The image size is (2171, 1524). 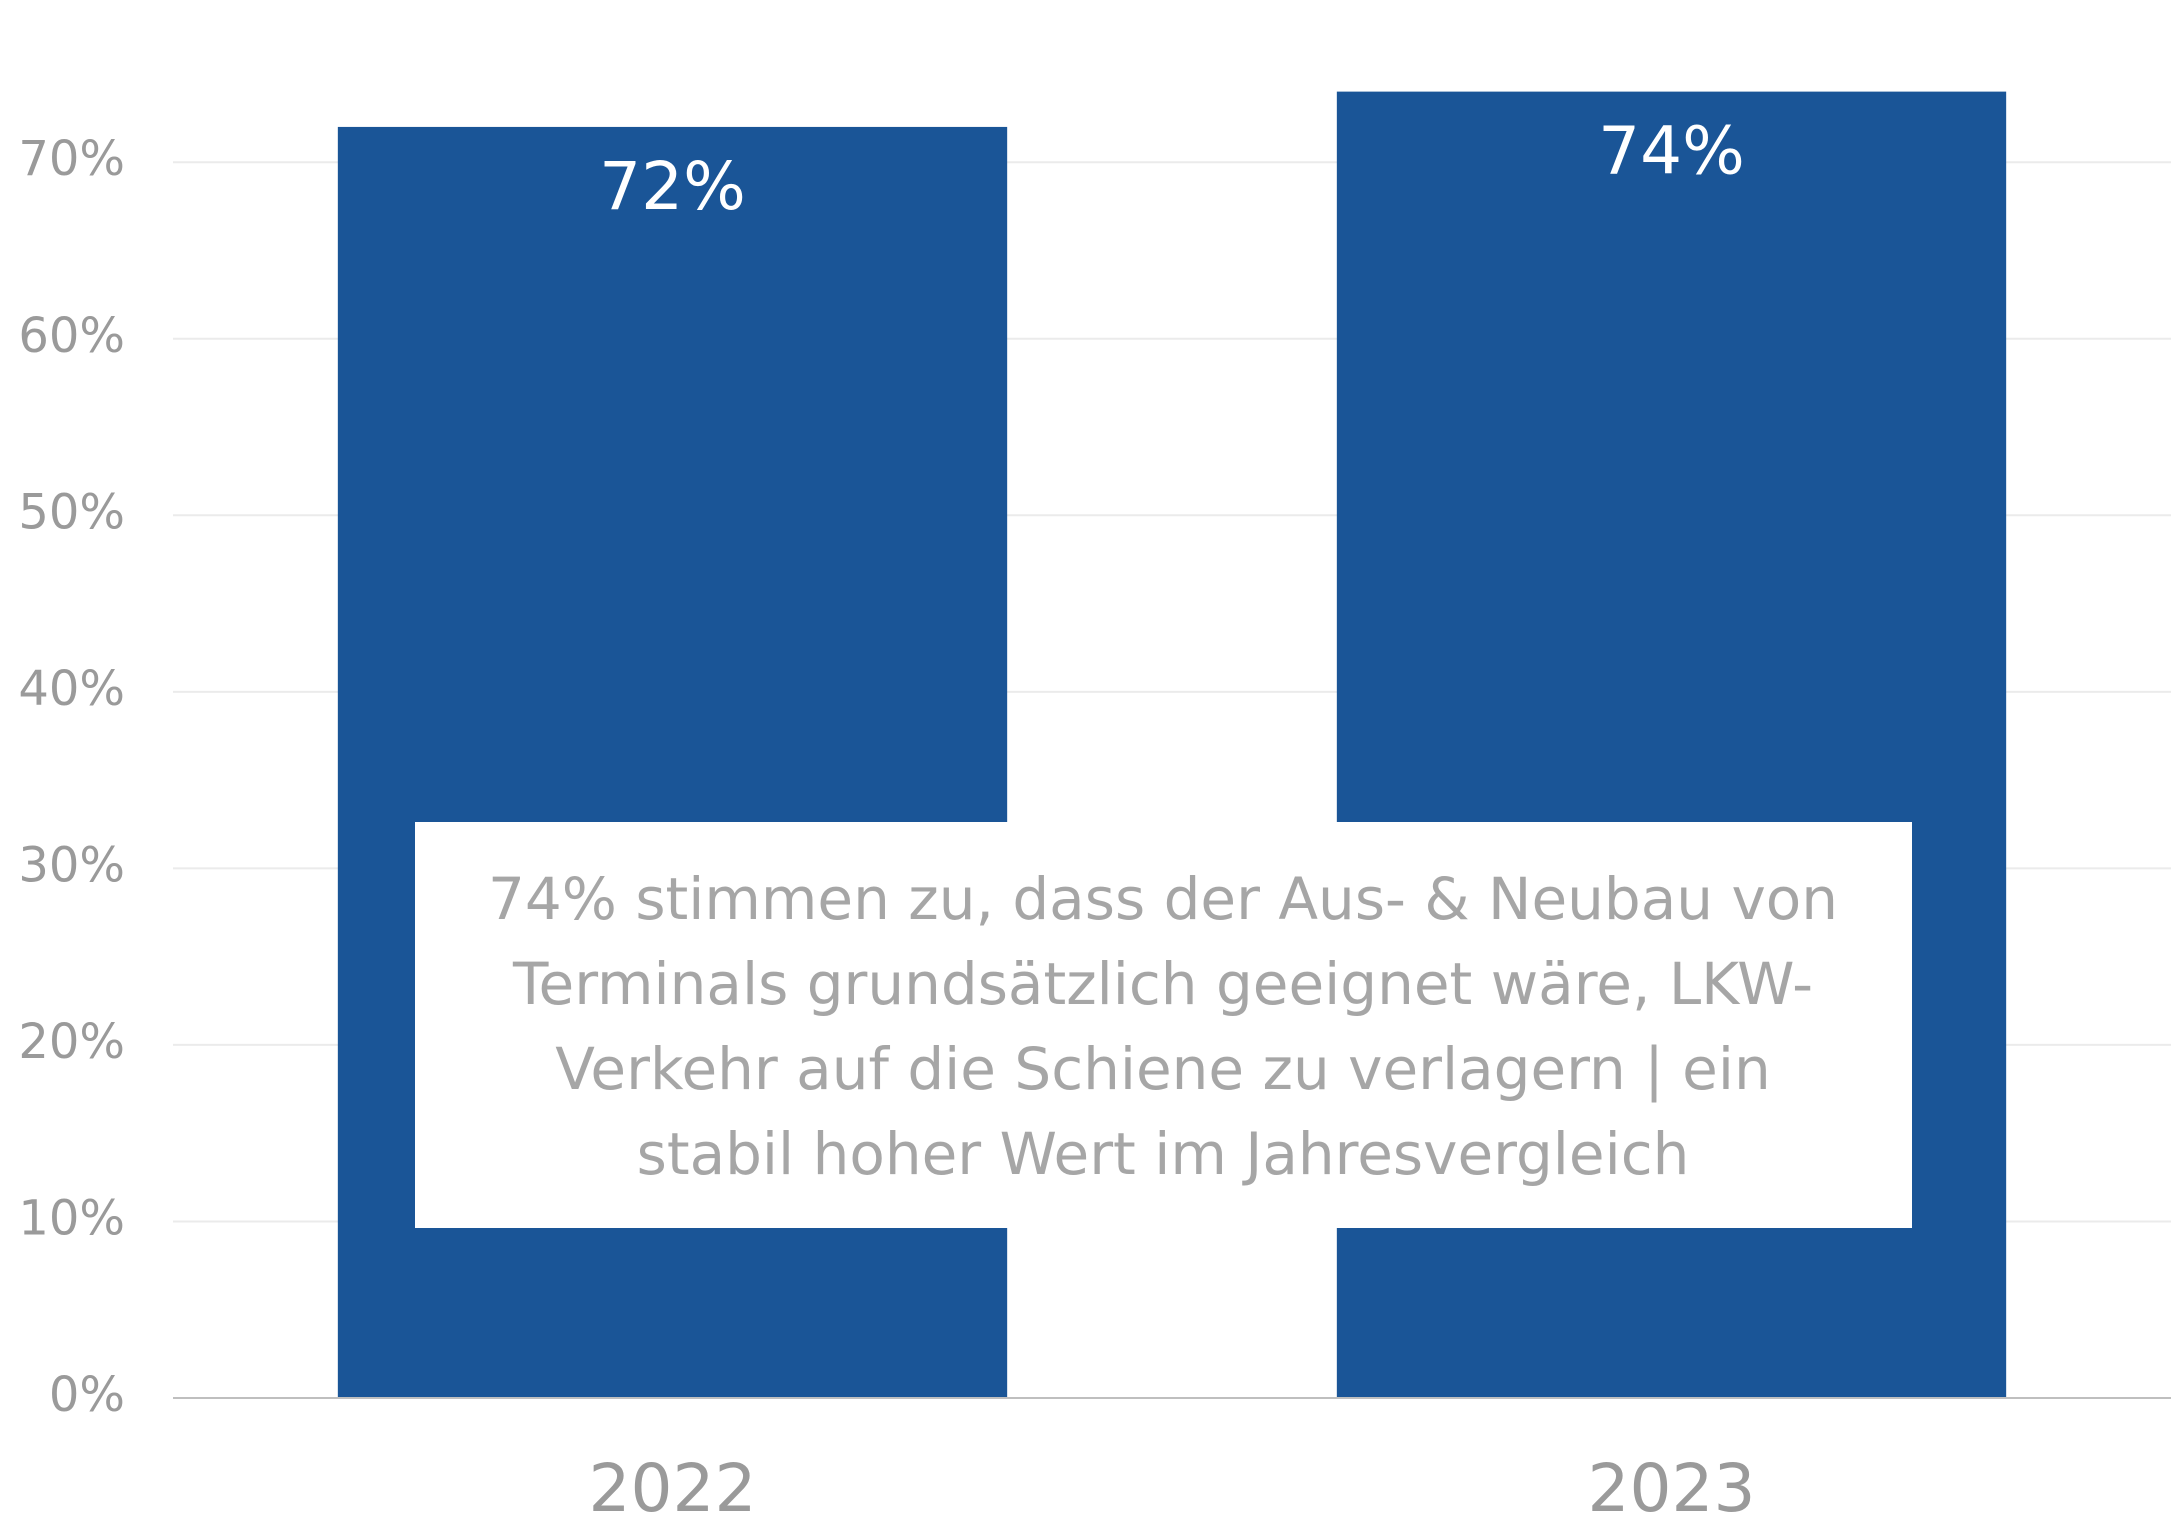 What do you see at coordinates (71, 336) in the screenshot?
I see `y-tick-label: 60%` at bounding box center [71, 336].